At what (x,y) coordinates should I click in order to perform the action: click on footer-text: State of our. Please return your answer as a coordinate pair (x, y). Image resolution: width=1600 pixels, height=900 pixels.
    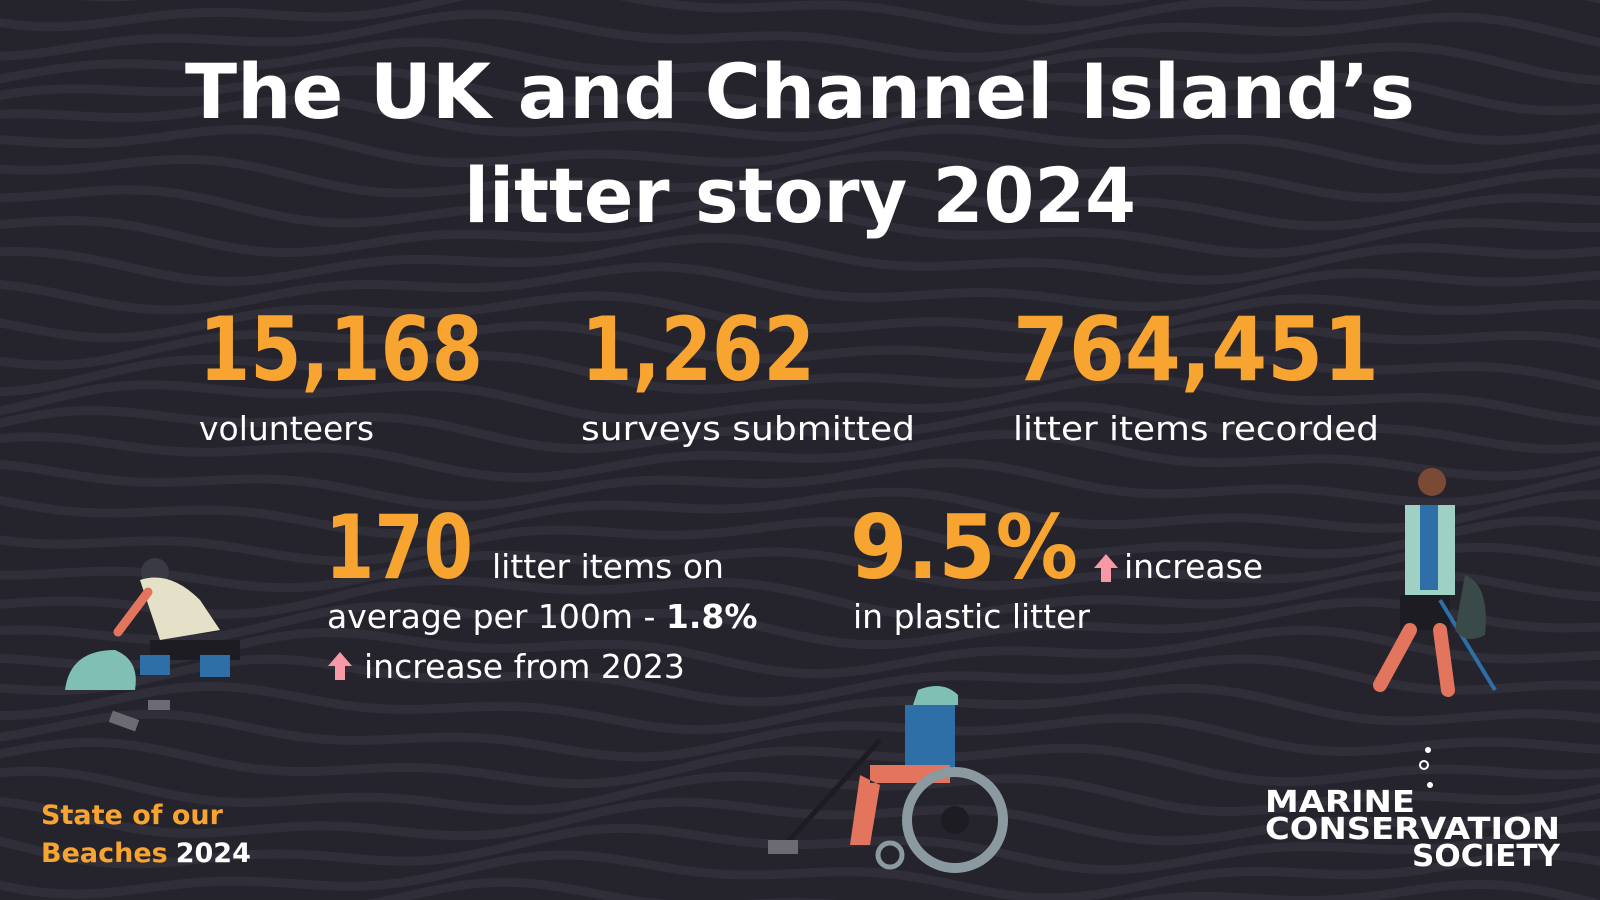
    Looking at the image, I should click on (132, 815).